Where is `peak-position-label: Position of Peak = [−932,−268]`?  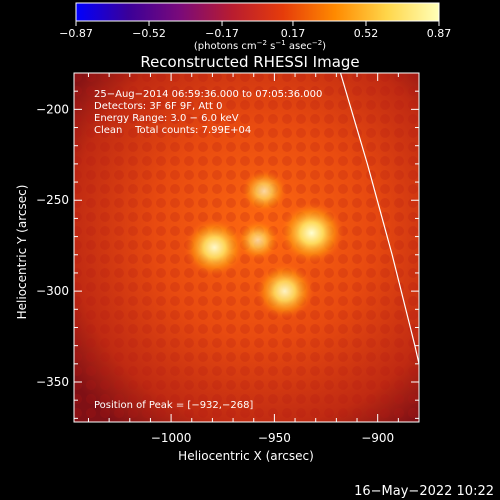 peak-position-label: Position of Peak = [−932,−268] is located at coordinates (173, 405).